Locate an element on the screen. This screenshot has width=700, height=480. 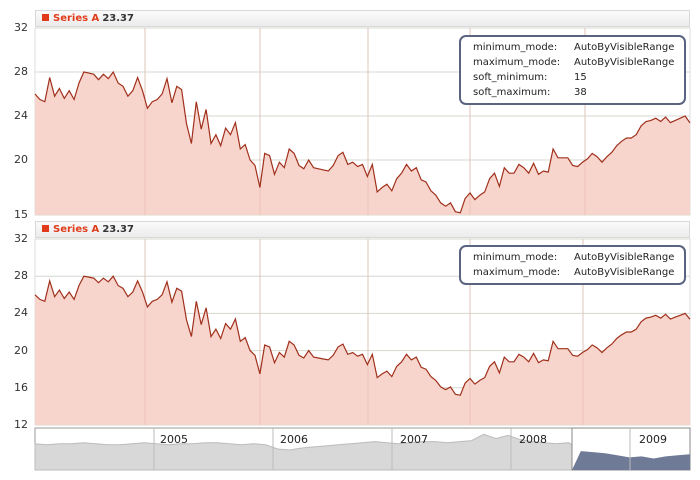
chart1-legend: Series A 23.37 is located at coordinates (362, 18).